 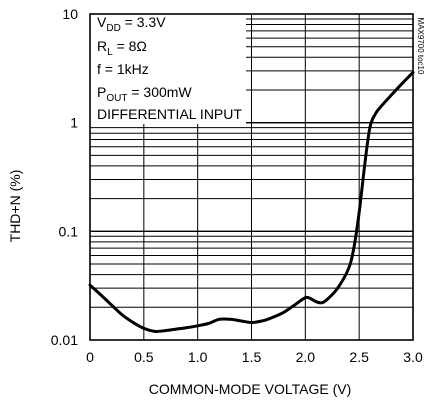 I want to click on y-tick-label: 10, so click(x=70, y=14).